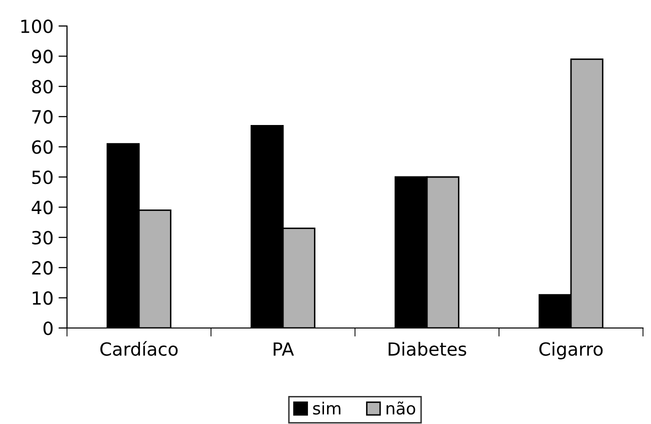 Image resolution: width=651 pixels, height=424 pixels. What do you see at coordinates (42, 117) in the screenshot?
I see `y-tick-label: 70` at bounding box center [42, 117].